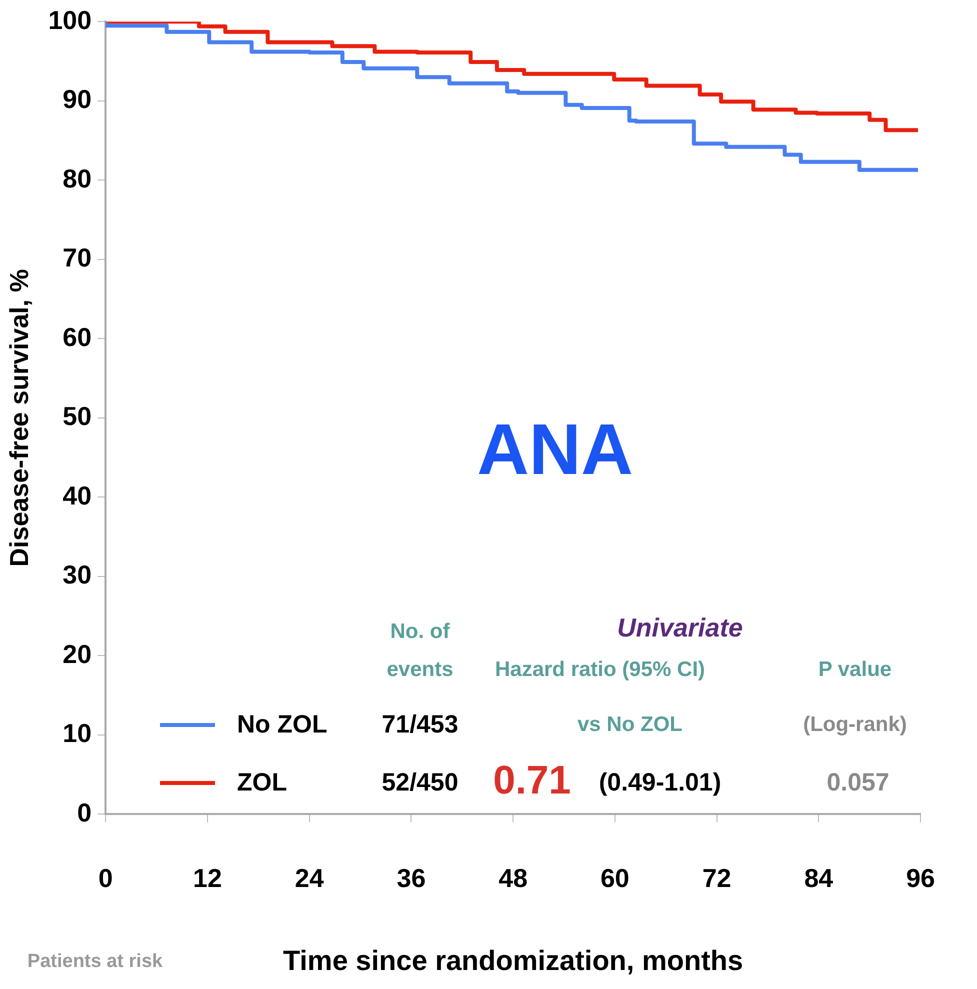  Describe the element at coordinates (77, 178) in the screenshot. I see `y-tick-label: 80` at that location.